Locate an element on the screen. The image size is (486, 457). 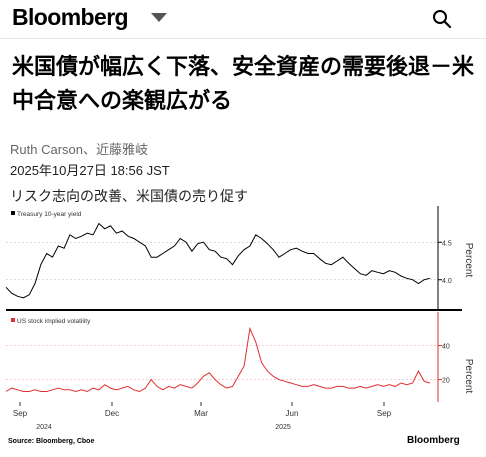
article-headline: 米国債が幅広く下落、安全資産の需要後退－米中合意への楽観広がる is located at coordinates (243, 83).